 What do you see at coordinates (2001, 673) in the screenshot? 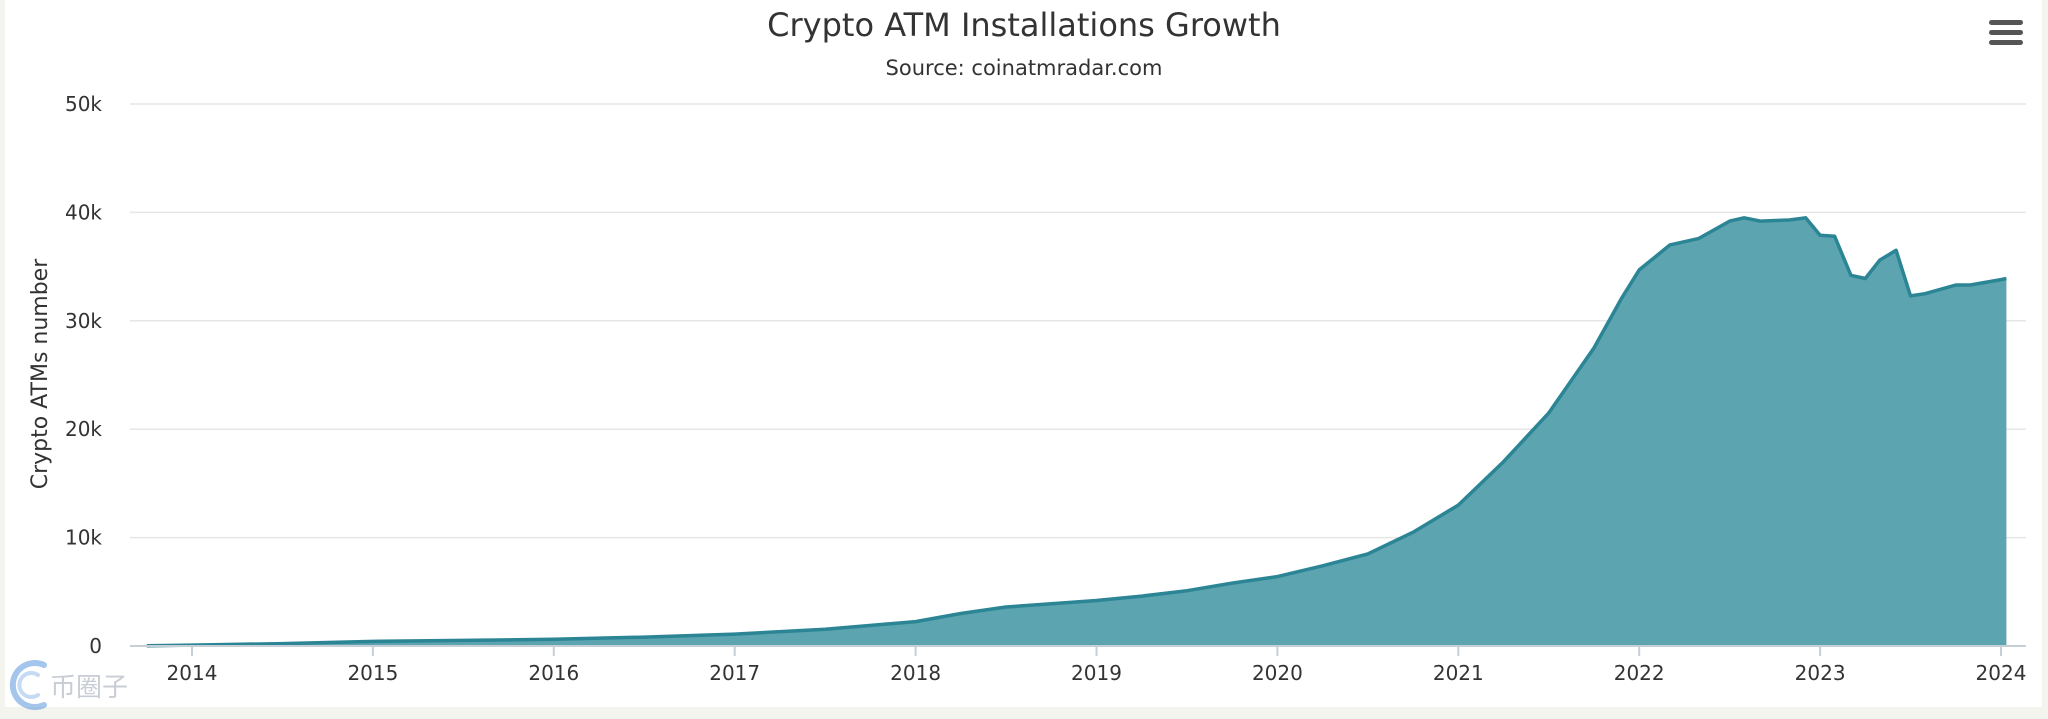
I see `x-tick-label: 2024` at bounding box center [2001, 673].